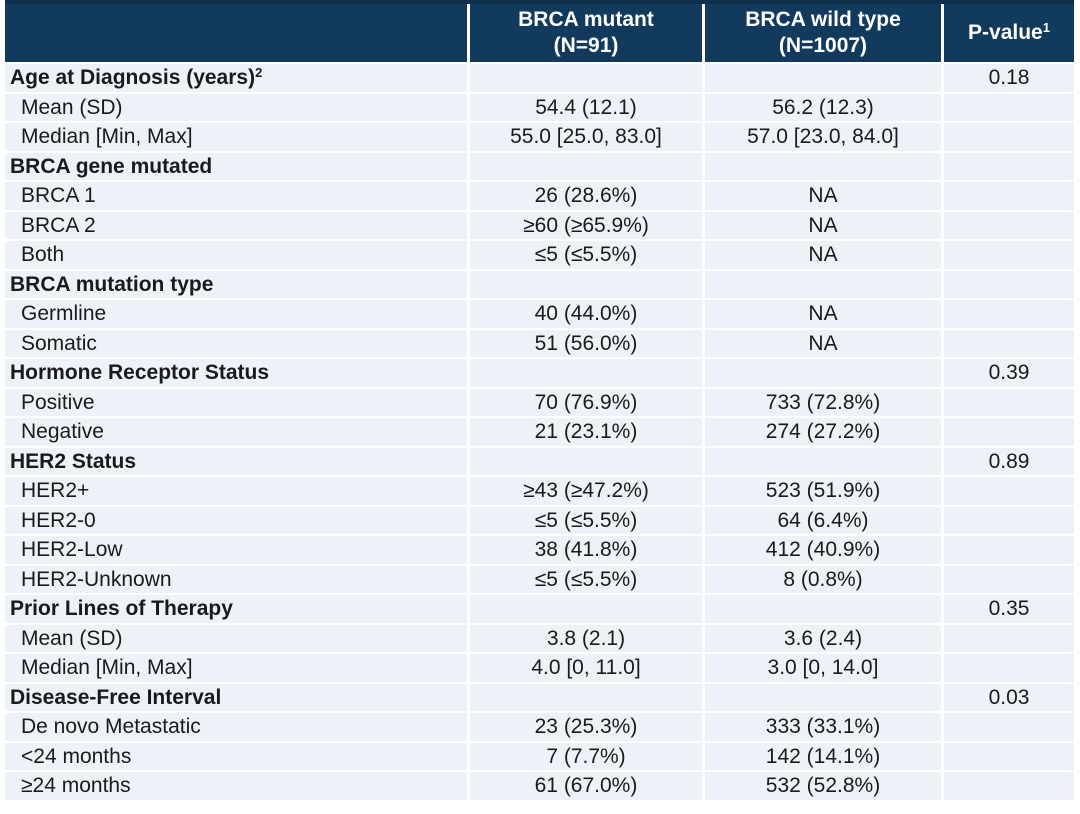  Describe the element at coordinates (823, 579) in the screenshot. I see `cell-brca-wild-type: 8 (0.8%)` at that location.